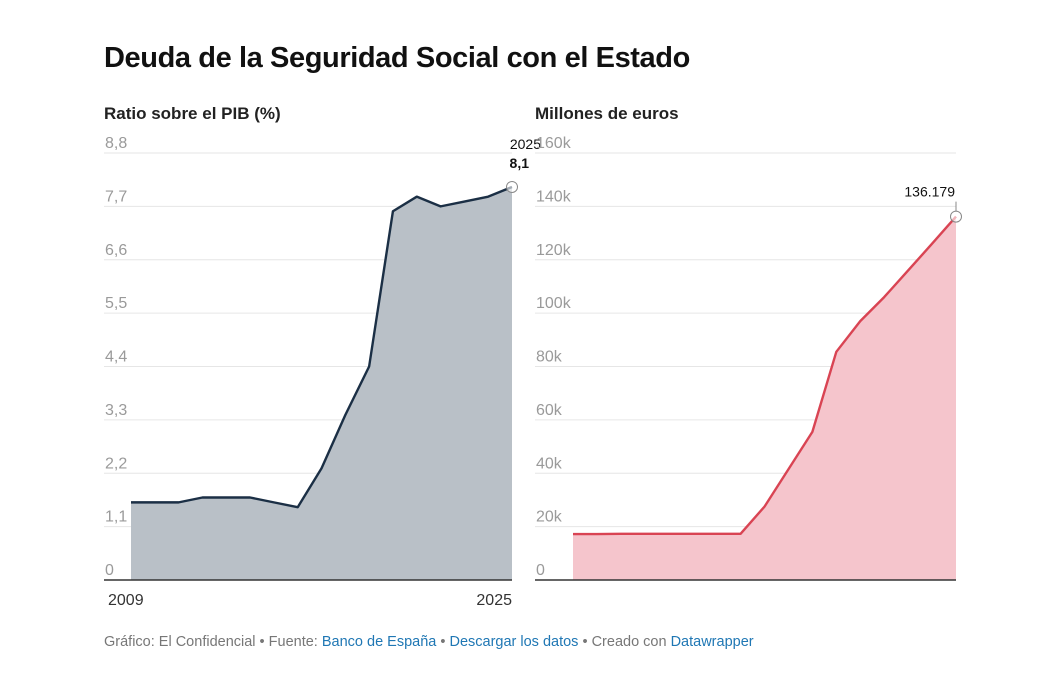  I want to click on right-y-tick-label: 80k, so click(549, 357).